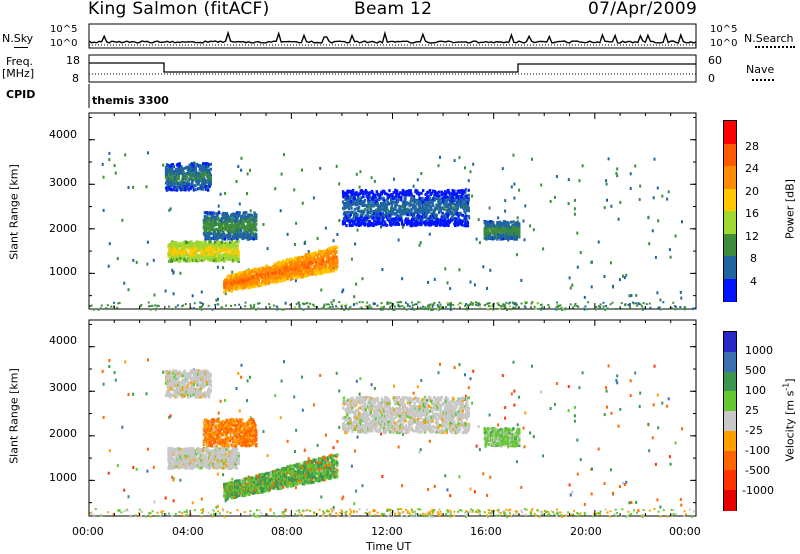 This screenshot has height=554, width=800. What do you see at coordinates (763, 80) in the screenshot?
I see `nave-line` at bounding box center [763, 80].